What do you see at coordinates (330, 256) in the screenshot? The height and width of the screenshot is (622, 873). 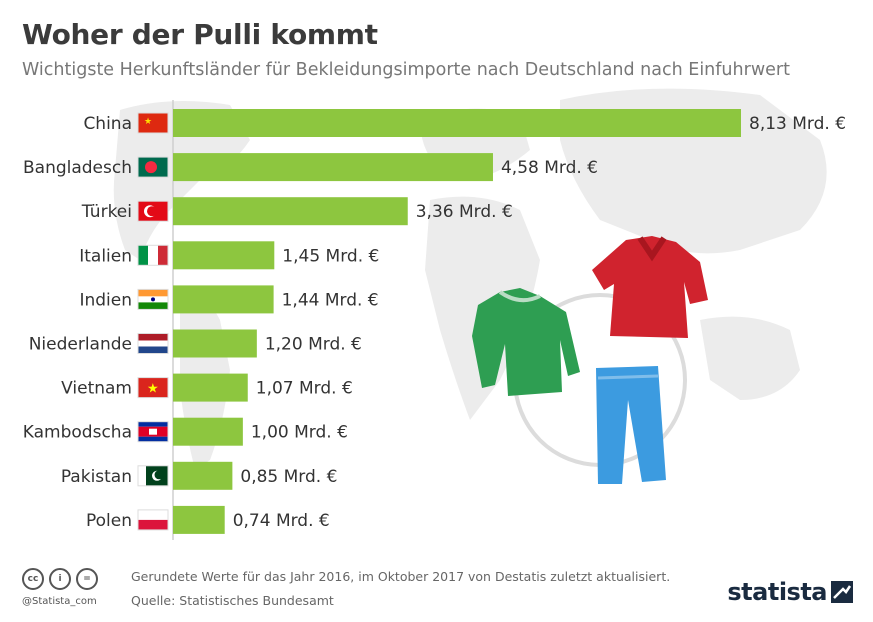 I see `value-label: 1,45 Mrd. €` at bounding box center [330, 256].